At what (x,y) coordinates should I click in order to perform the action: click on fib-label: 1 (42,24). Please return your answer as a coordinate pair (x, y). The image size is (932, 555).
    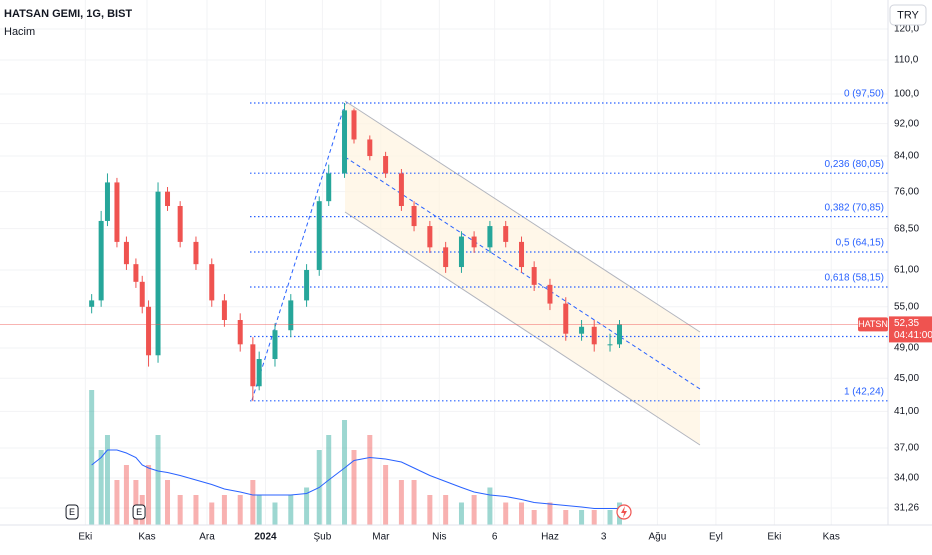
    Looking at the image, I should click on (864, 391).